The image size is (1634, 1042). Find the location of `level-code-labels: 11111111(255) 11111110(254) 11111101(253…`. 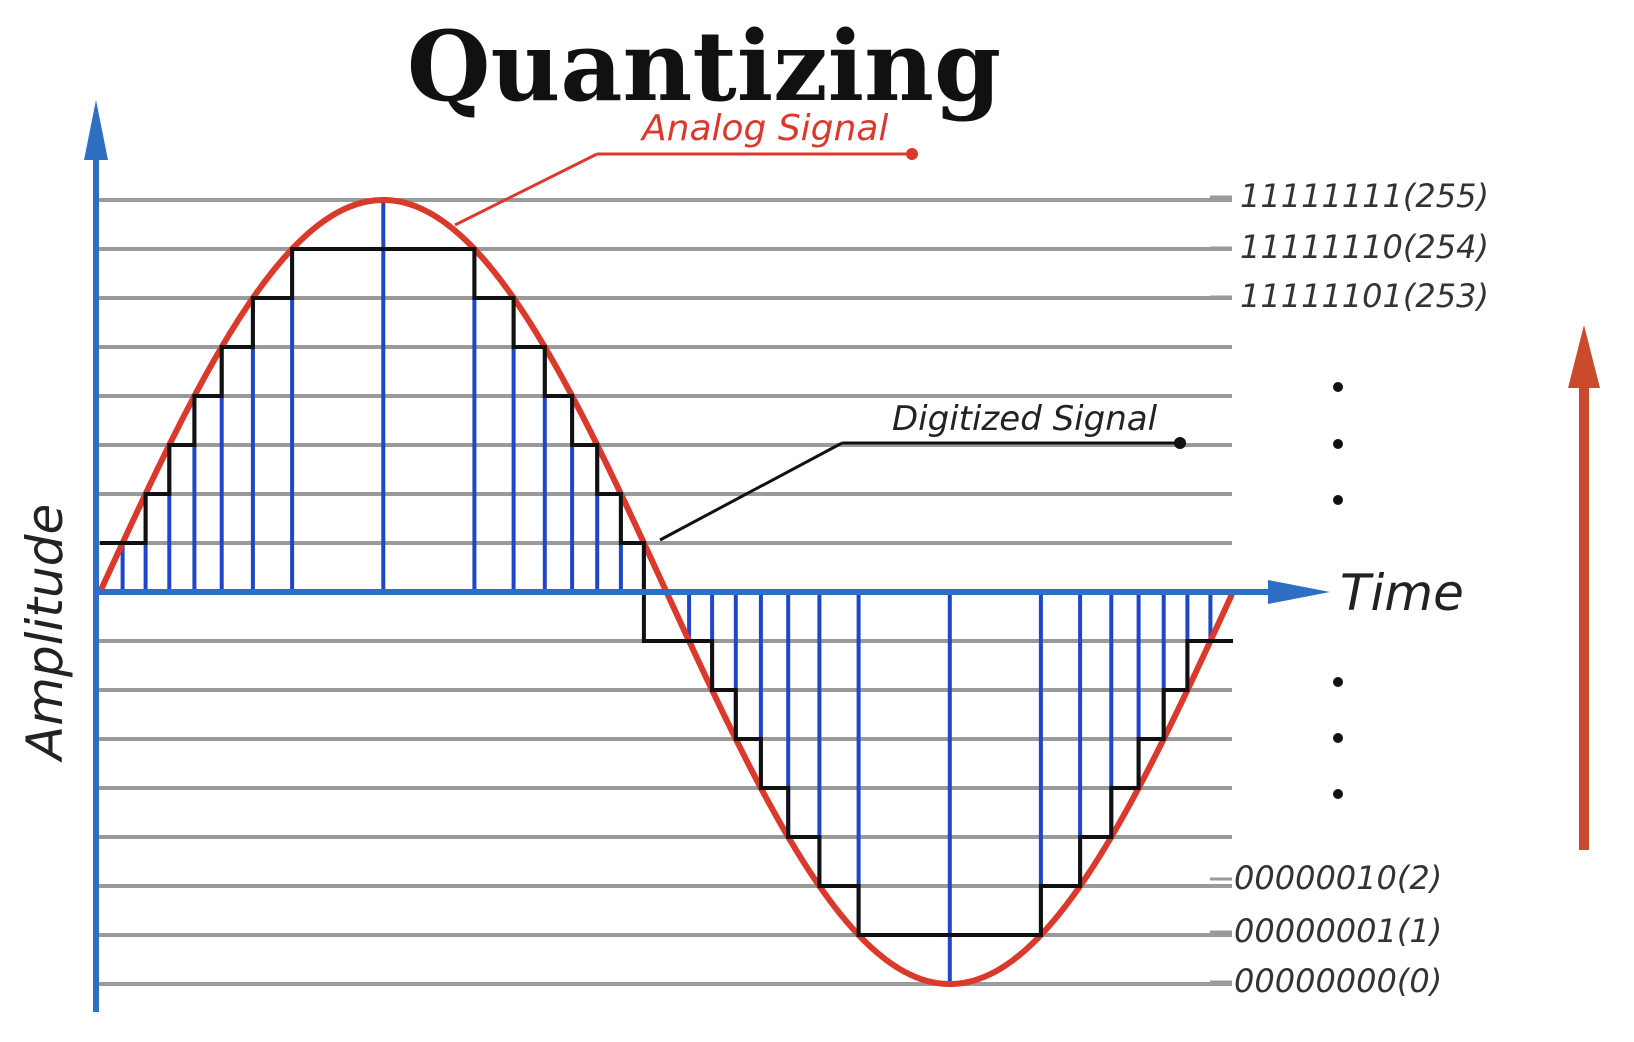

level-code-labels: 11111111(255) 11111110(254) 11111101(253… is located at coordinates (1349, 588).